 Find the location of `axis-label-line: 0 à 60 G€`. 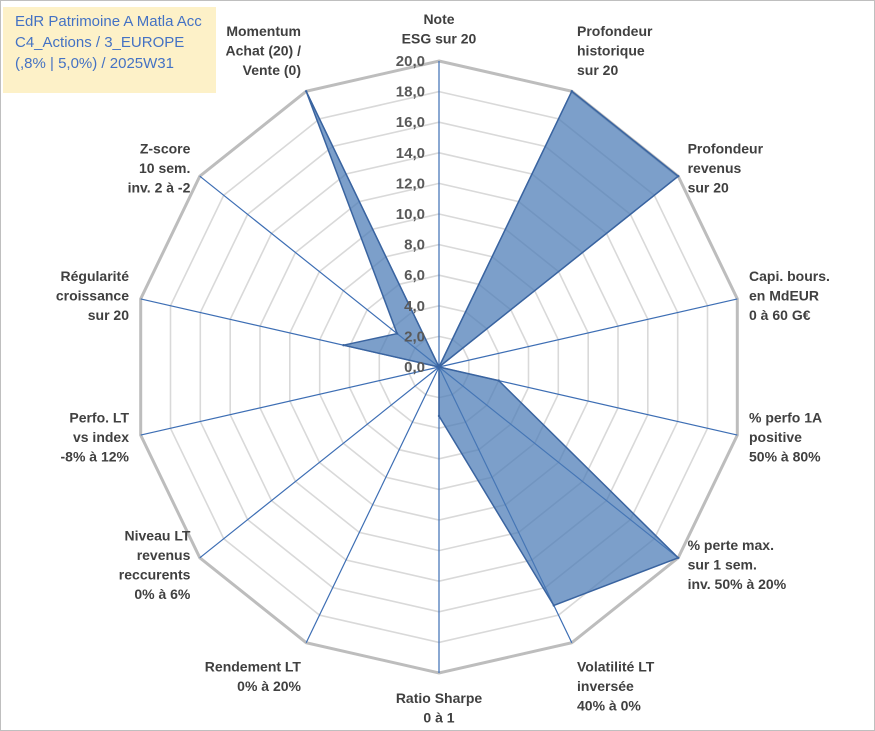

axis-label-line: 0 à 60 G€ is located at coordinates (780, 315).